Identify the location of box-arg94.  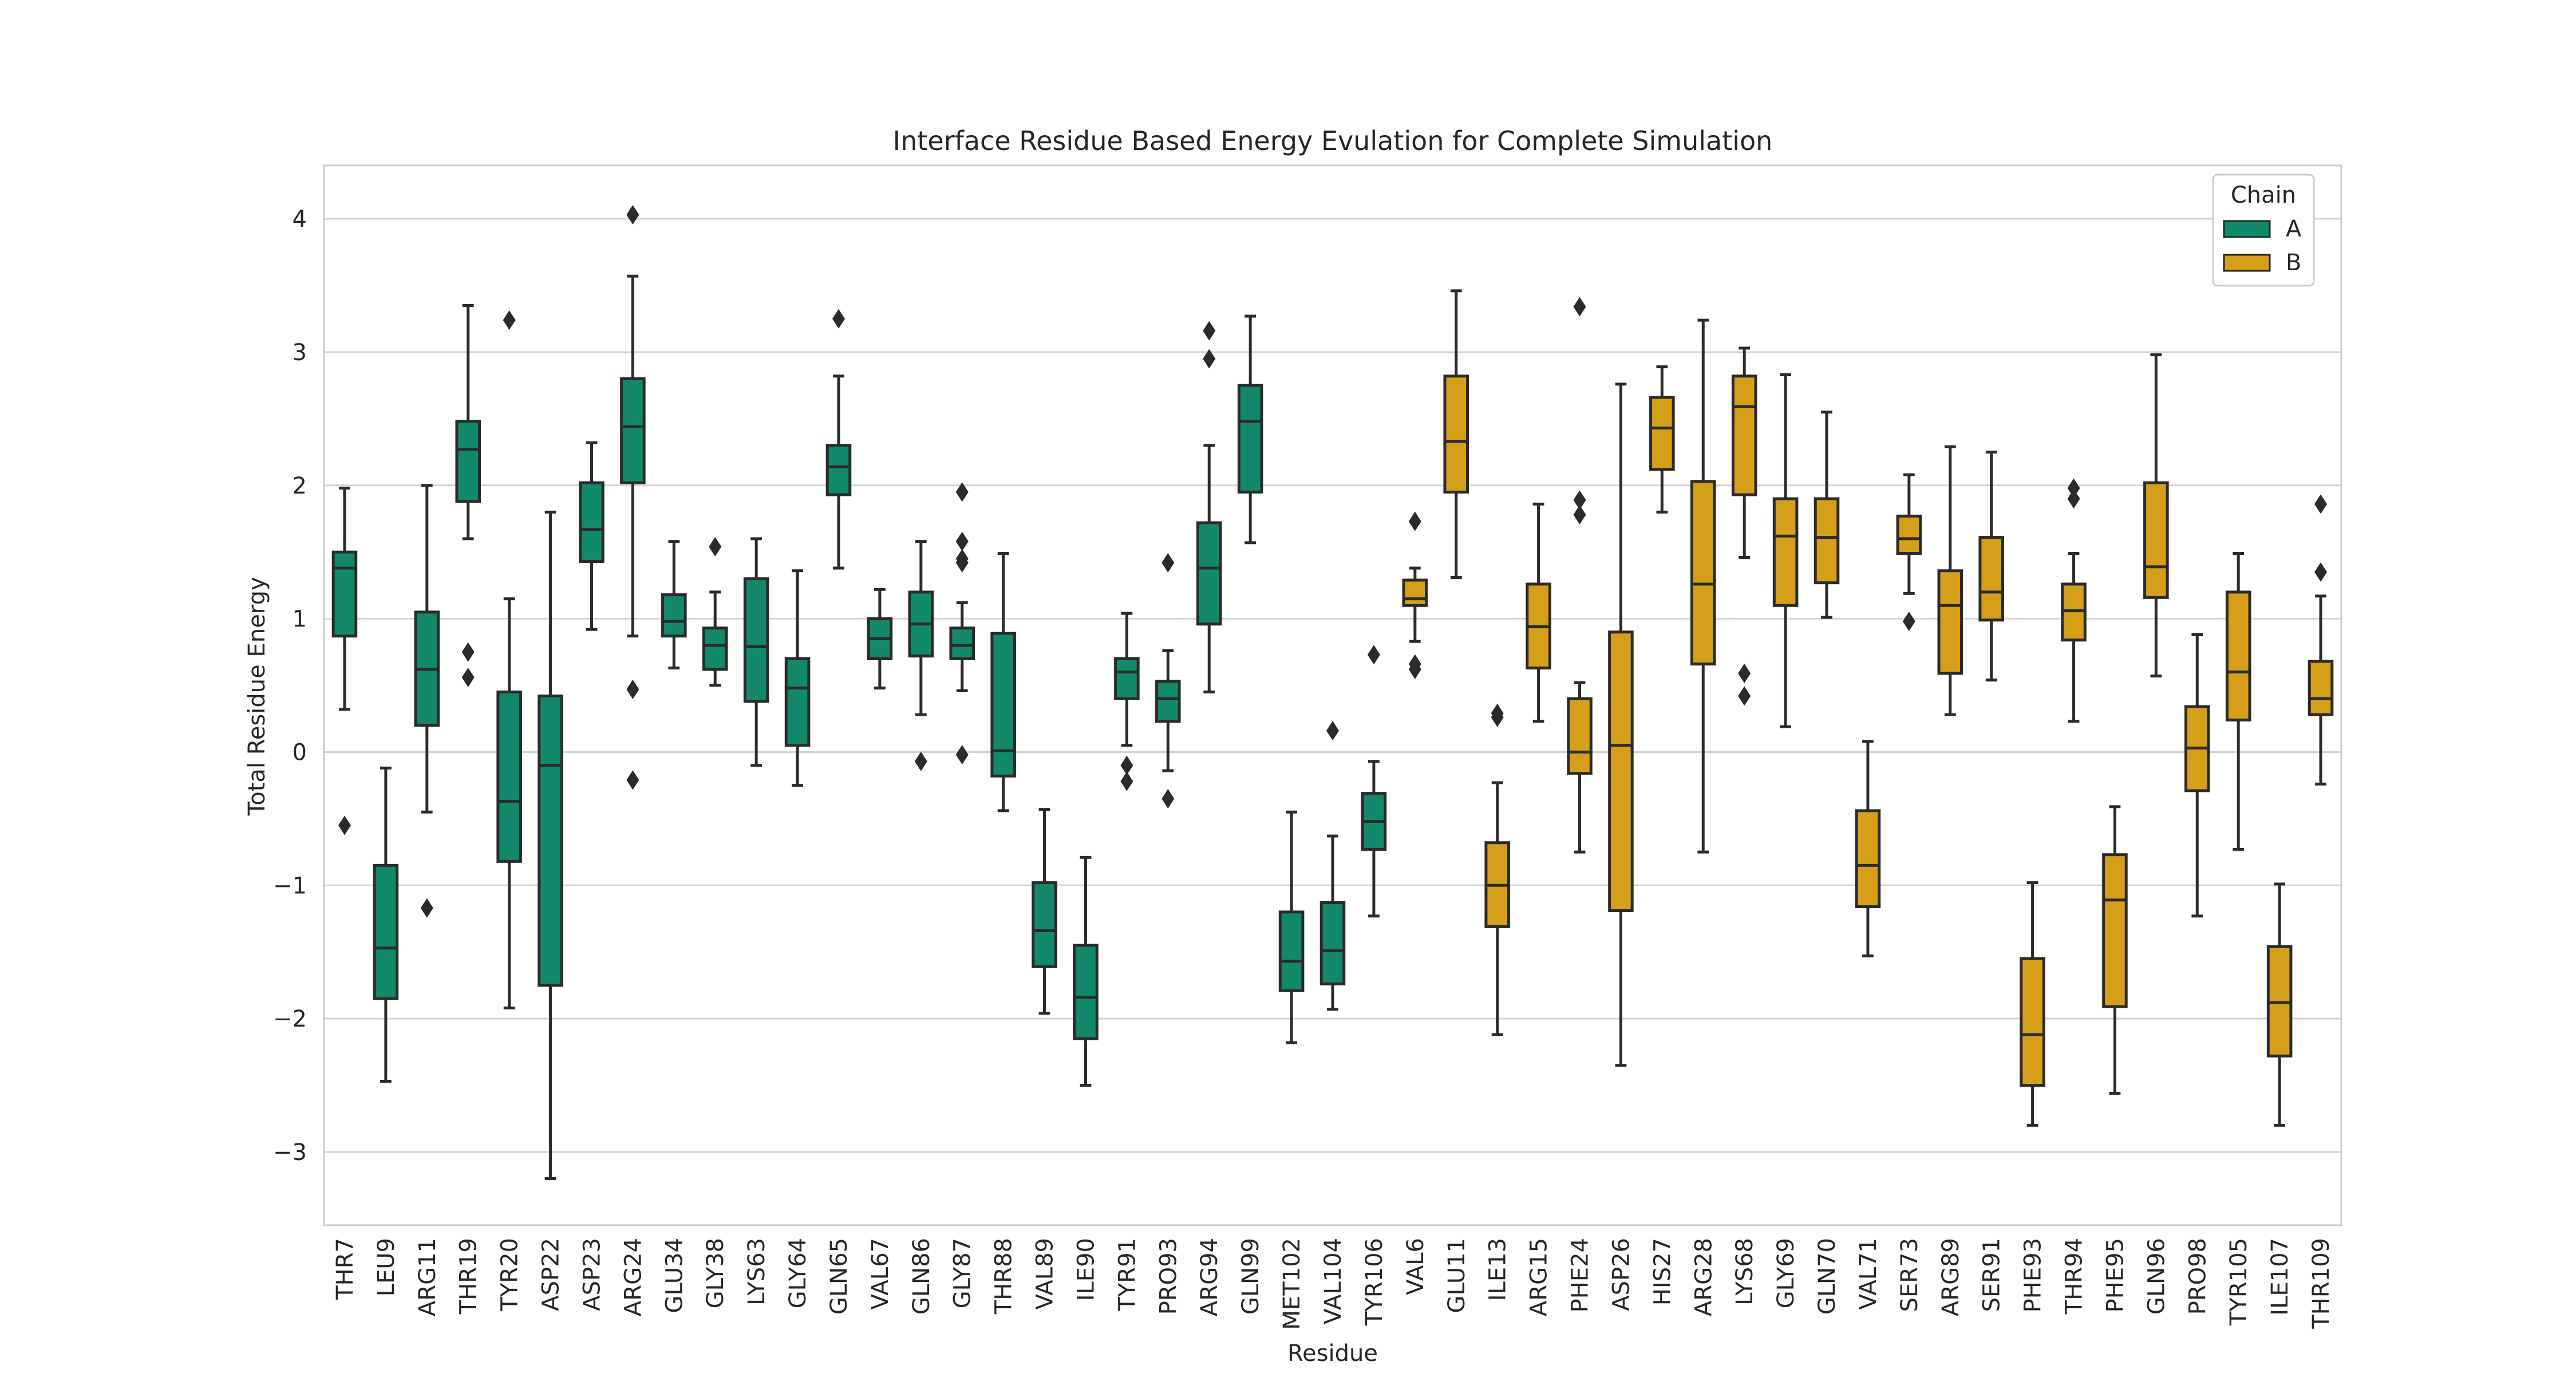
(1209, 507).